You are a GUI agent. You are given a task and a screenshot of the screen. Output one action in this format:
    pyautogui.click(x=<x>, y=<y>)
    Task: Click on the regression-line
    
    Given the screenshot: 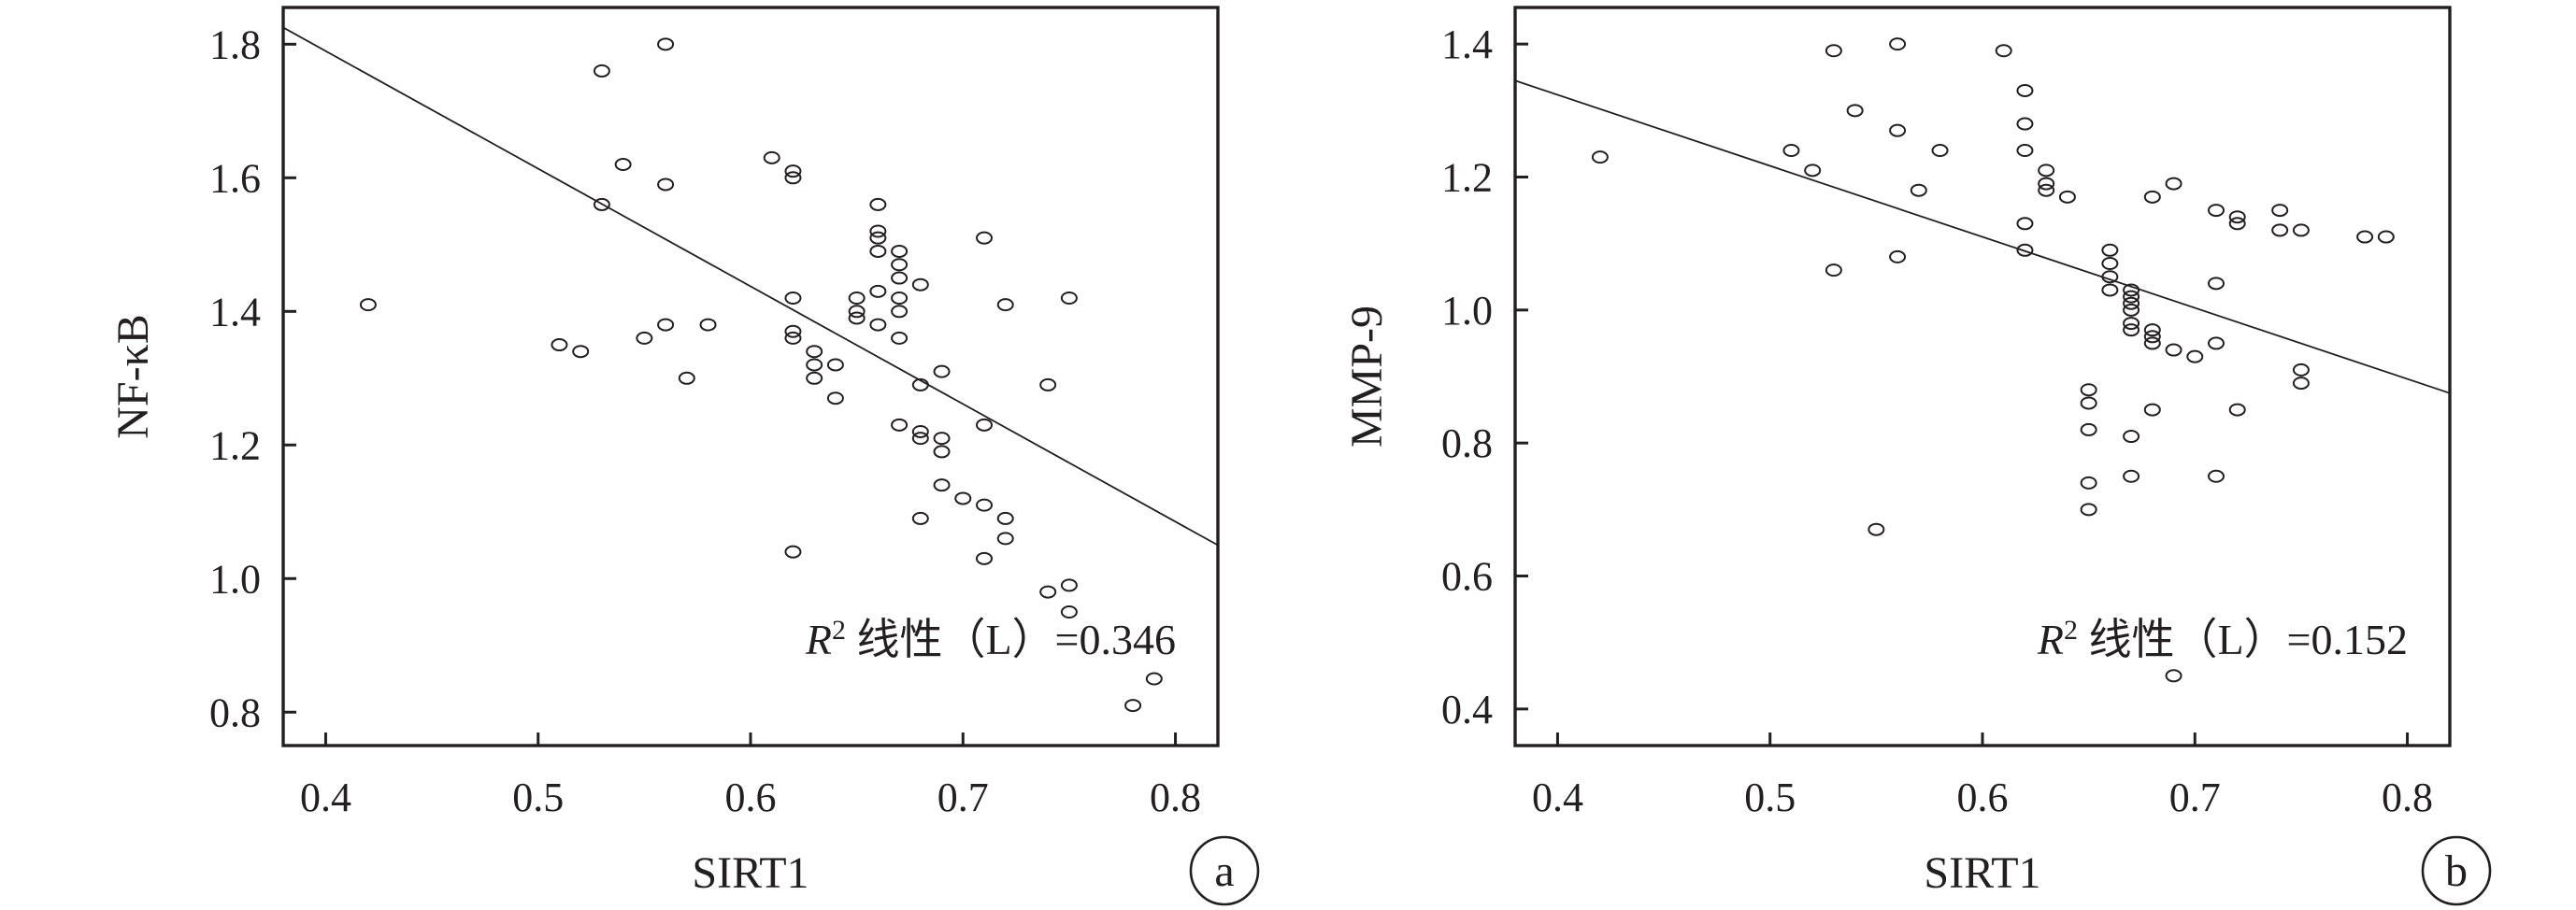 What is the action you would take?
    pyautogui.click(x=1982, y=236)
    